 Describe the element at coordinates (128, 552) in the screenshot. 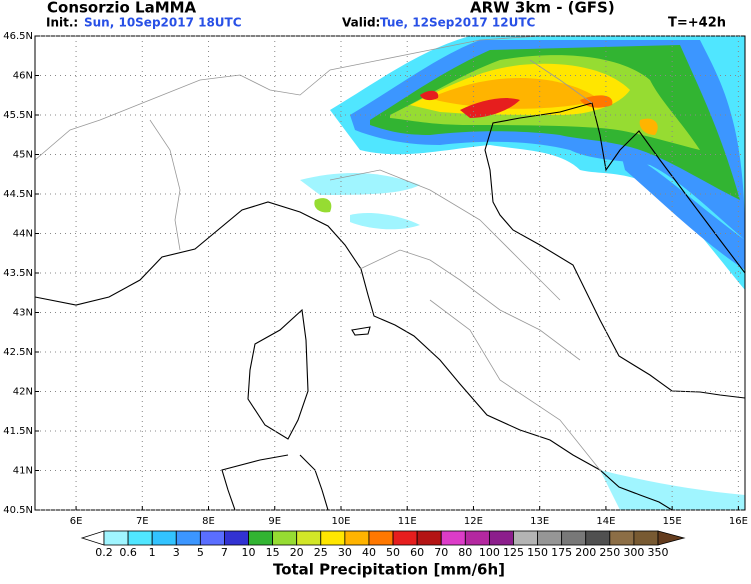

I see `colorbar-label: 0.6` at that location.